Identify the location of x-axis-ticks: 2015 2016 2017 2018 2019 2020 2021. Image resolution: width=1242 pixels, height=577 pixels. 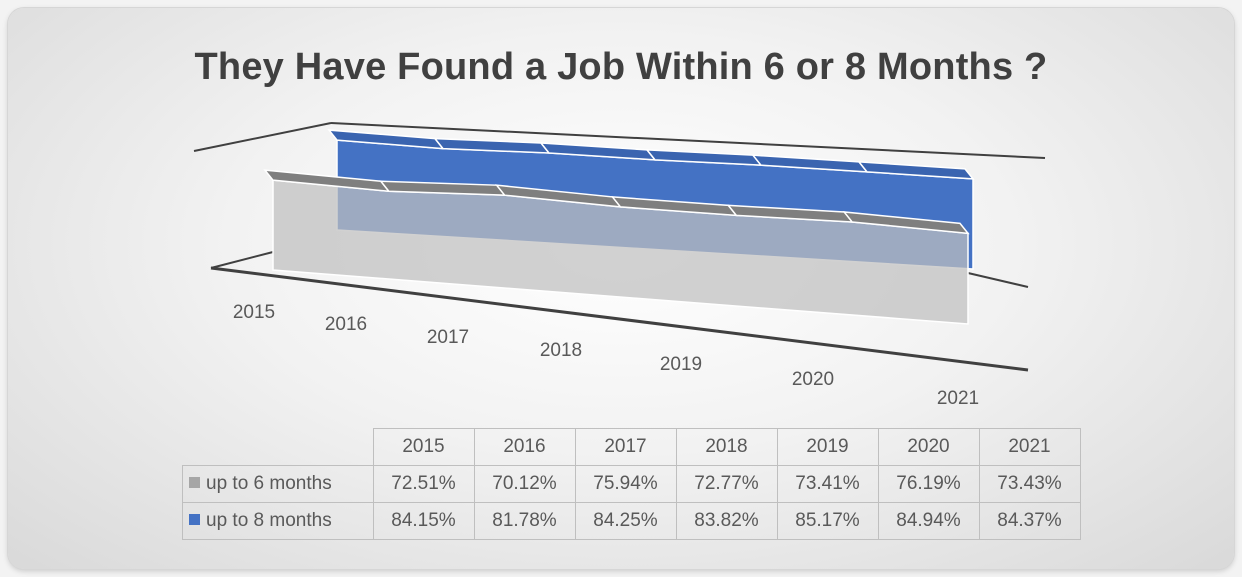
(606, 355).